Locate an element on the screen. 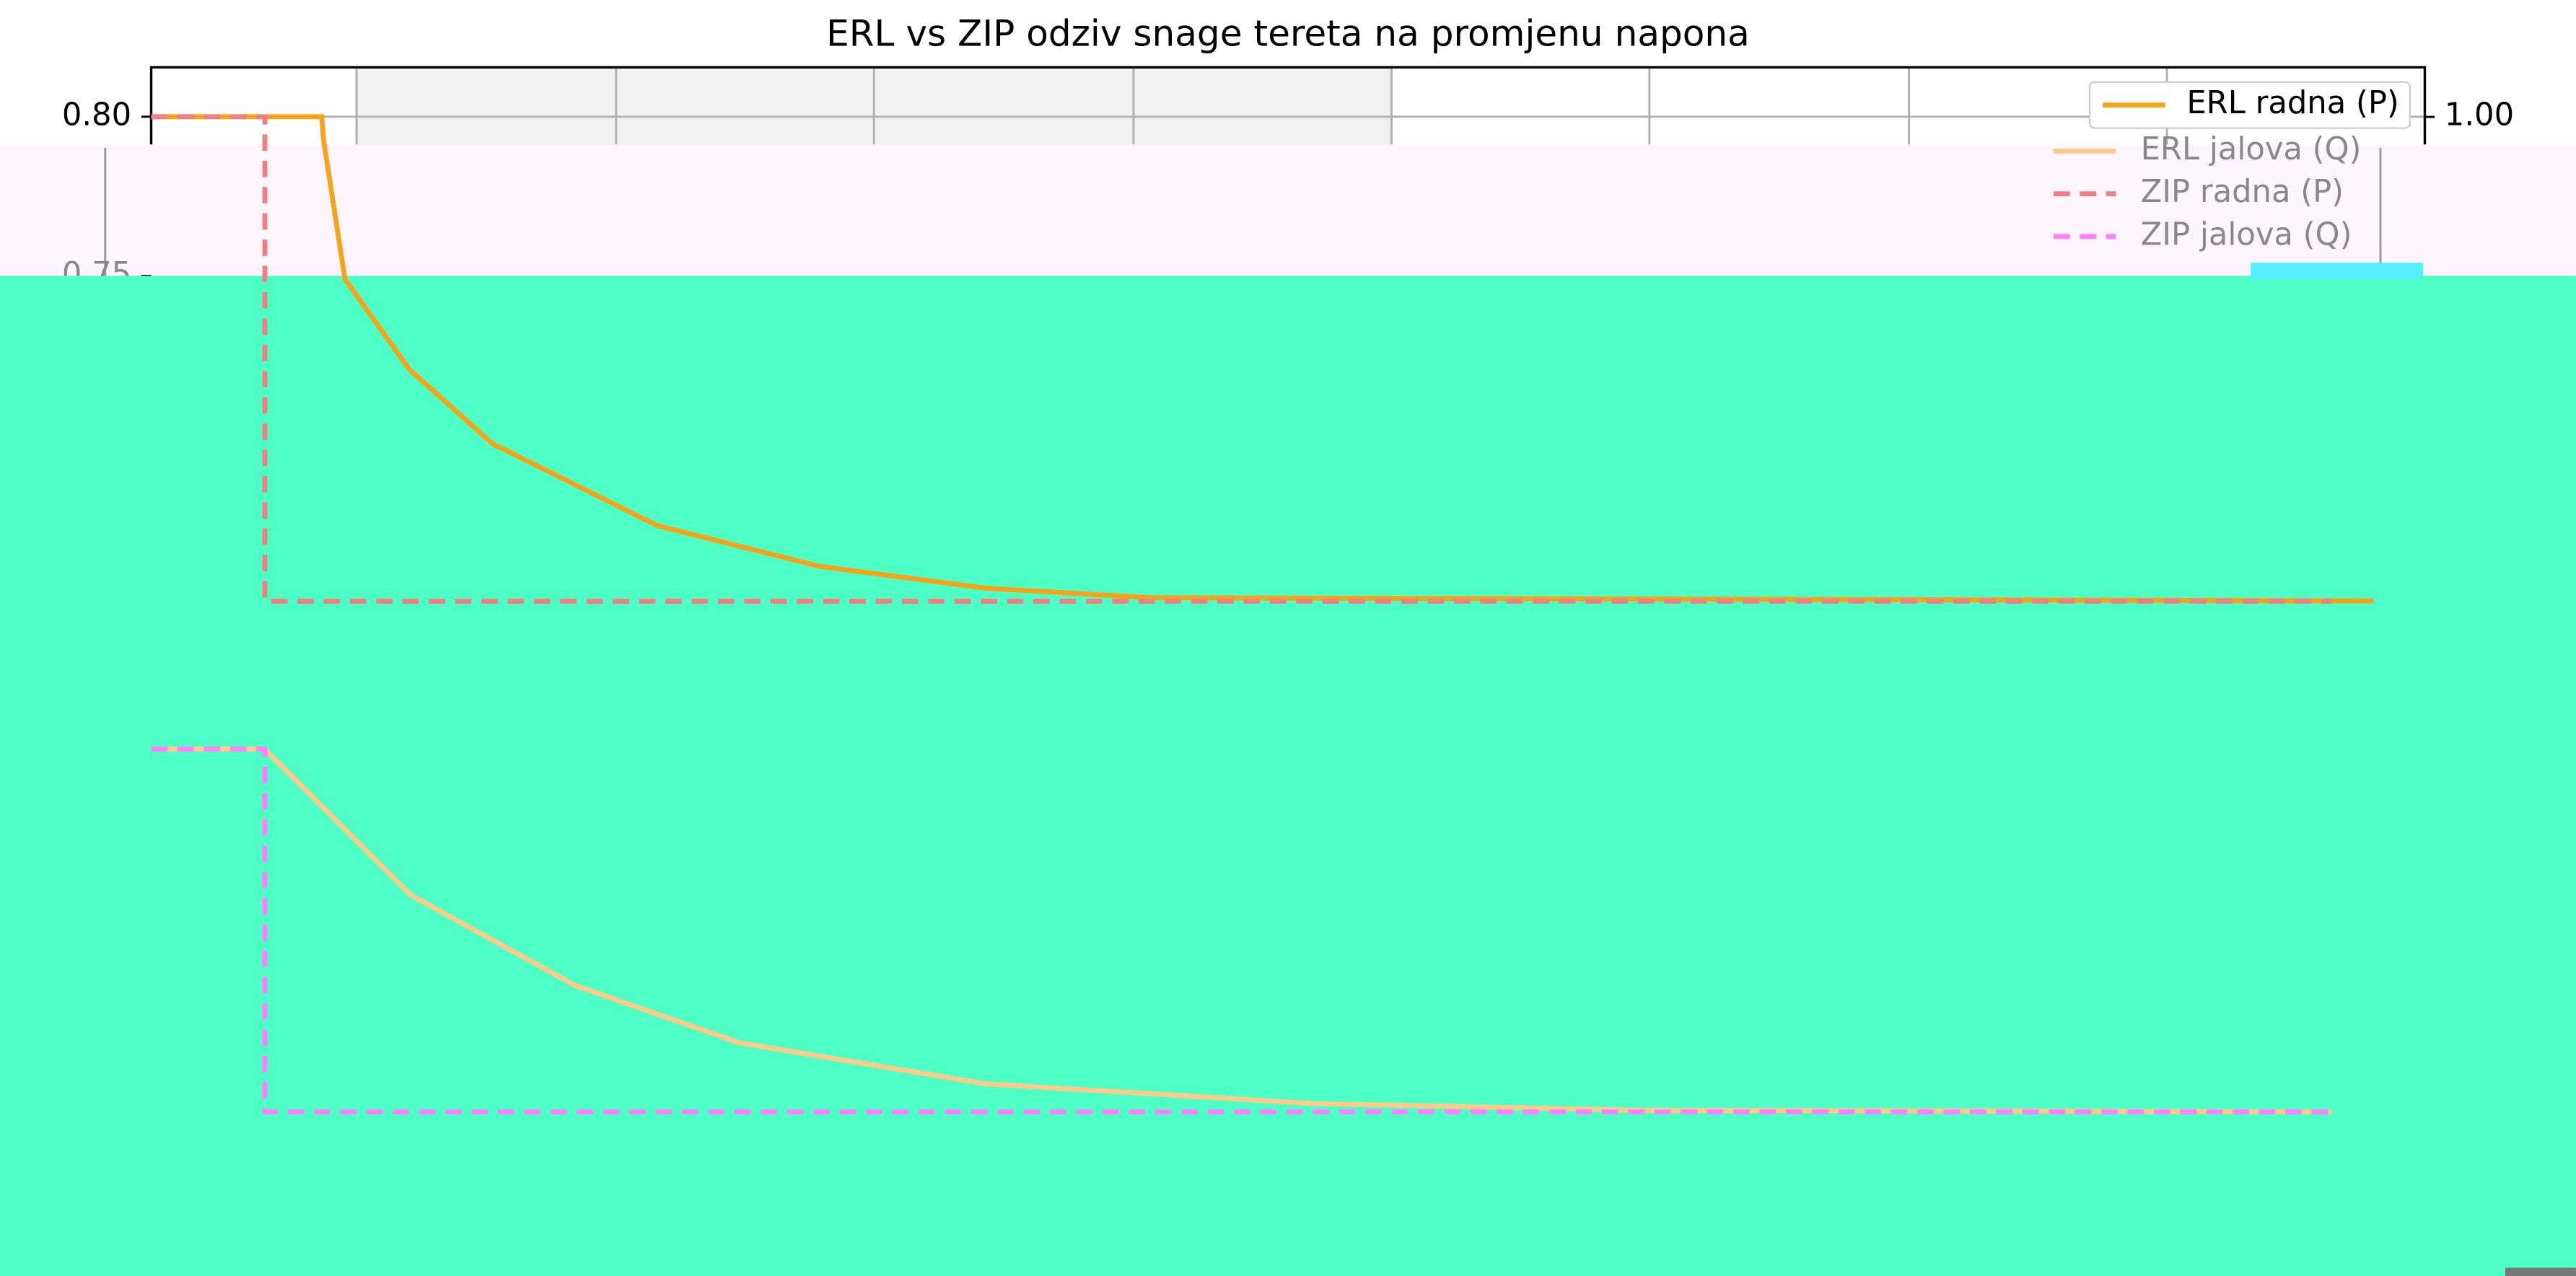 This screenshot has width=2576, height=1276. legend-label: ERL jalova (Q) is located at coordinates (2251, 149).